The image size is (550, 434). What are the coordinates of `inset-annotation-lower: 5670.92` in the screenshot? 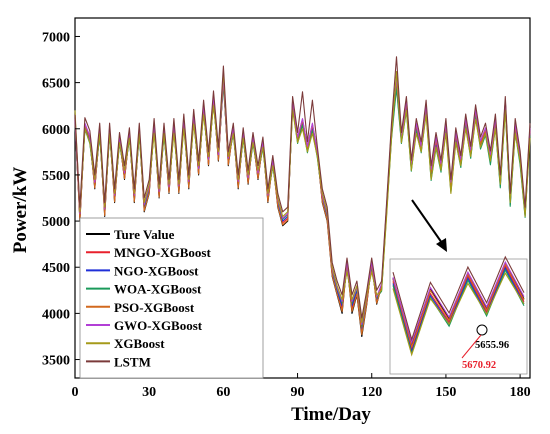 It's located at (479, 365).